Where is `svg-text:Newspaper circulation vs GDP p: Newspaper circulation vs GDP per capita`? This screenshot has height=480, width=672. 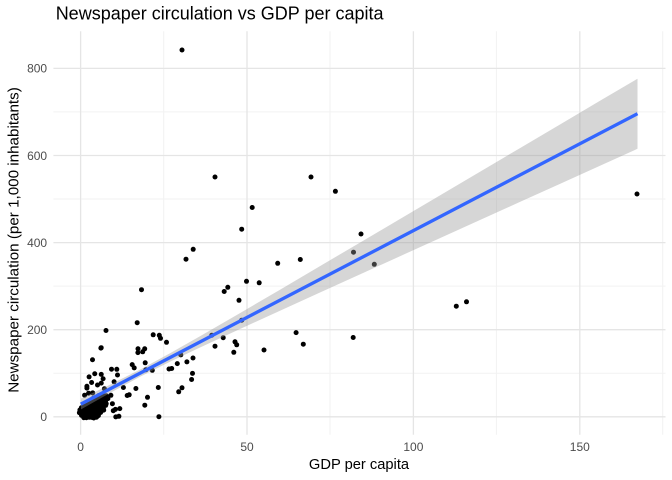 svg-text:Newspaper circulation vs GDP p: Newspaper circulation vs GDP per capita is located at coordinates (220, 13).